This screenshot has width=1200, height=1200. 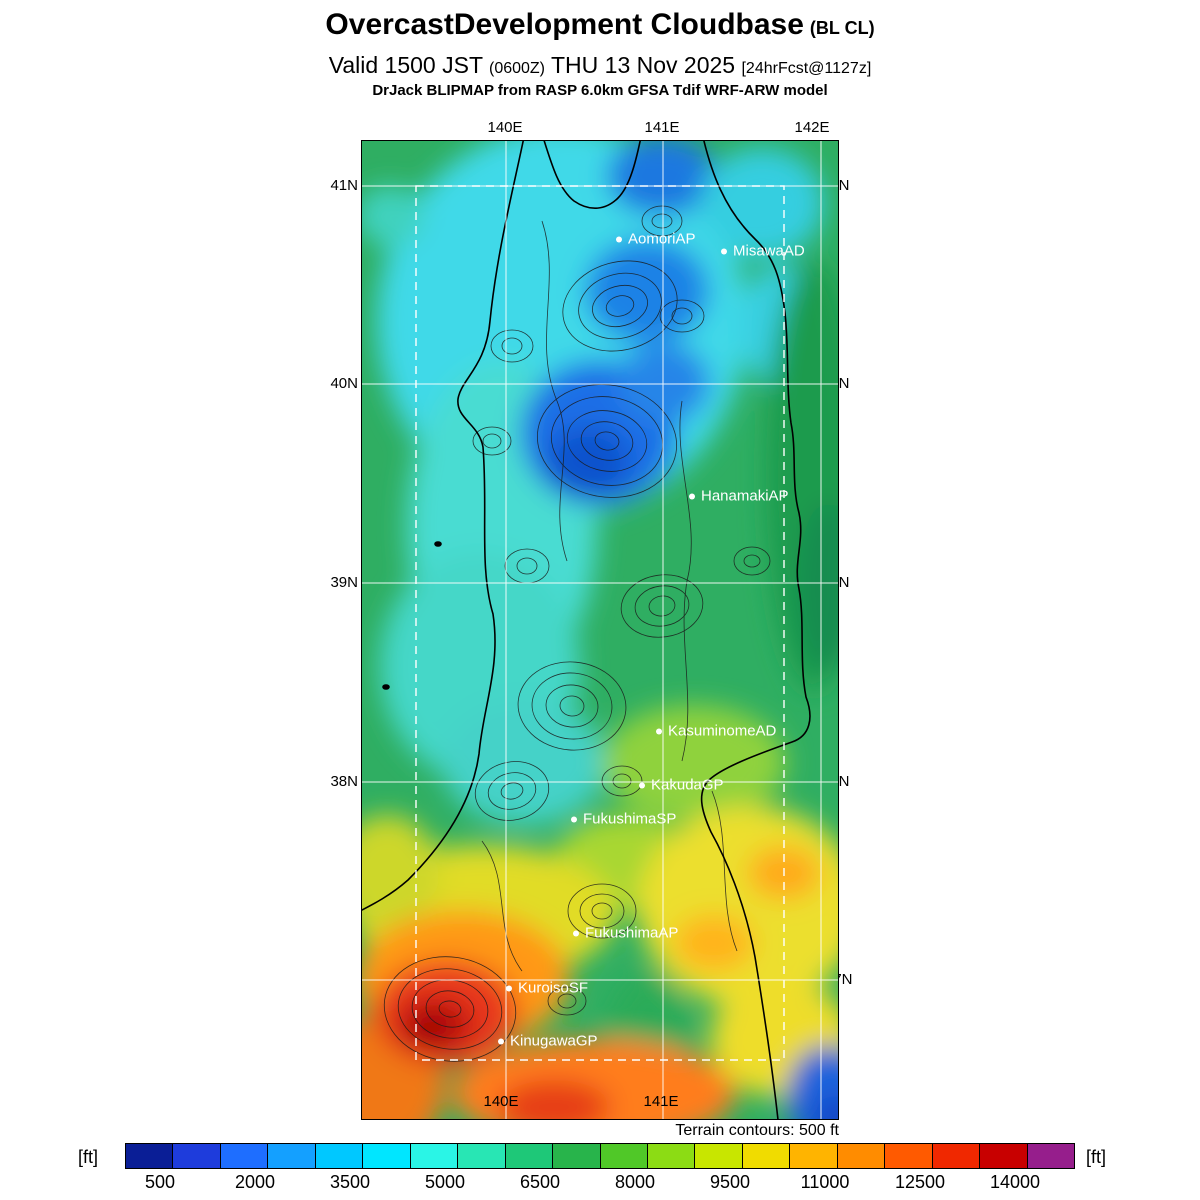 What do you see at coordinates (88, 1157) in the screenshot?
I see `colorbar-unit-left: [ft]` at bounding box center [88, 1157].